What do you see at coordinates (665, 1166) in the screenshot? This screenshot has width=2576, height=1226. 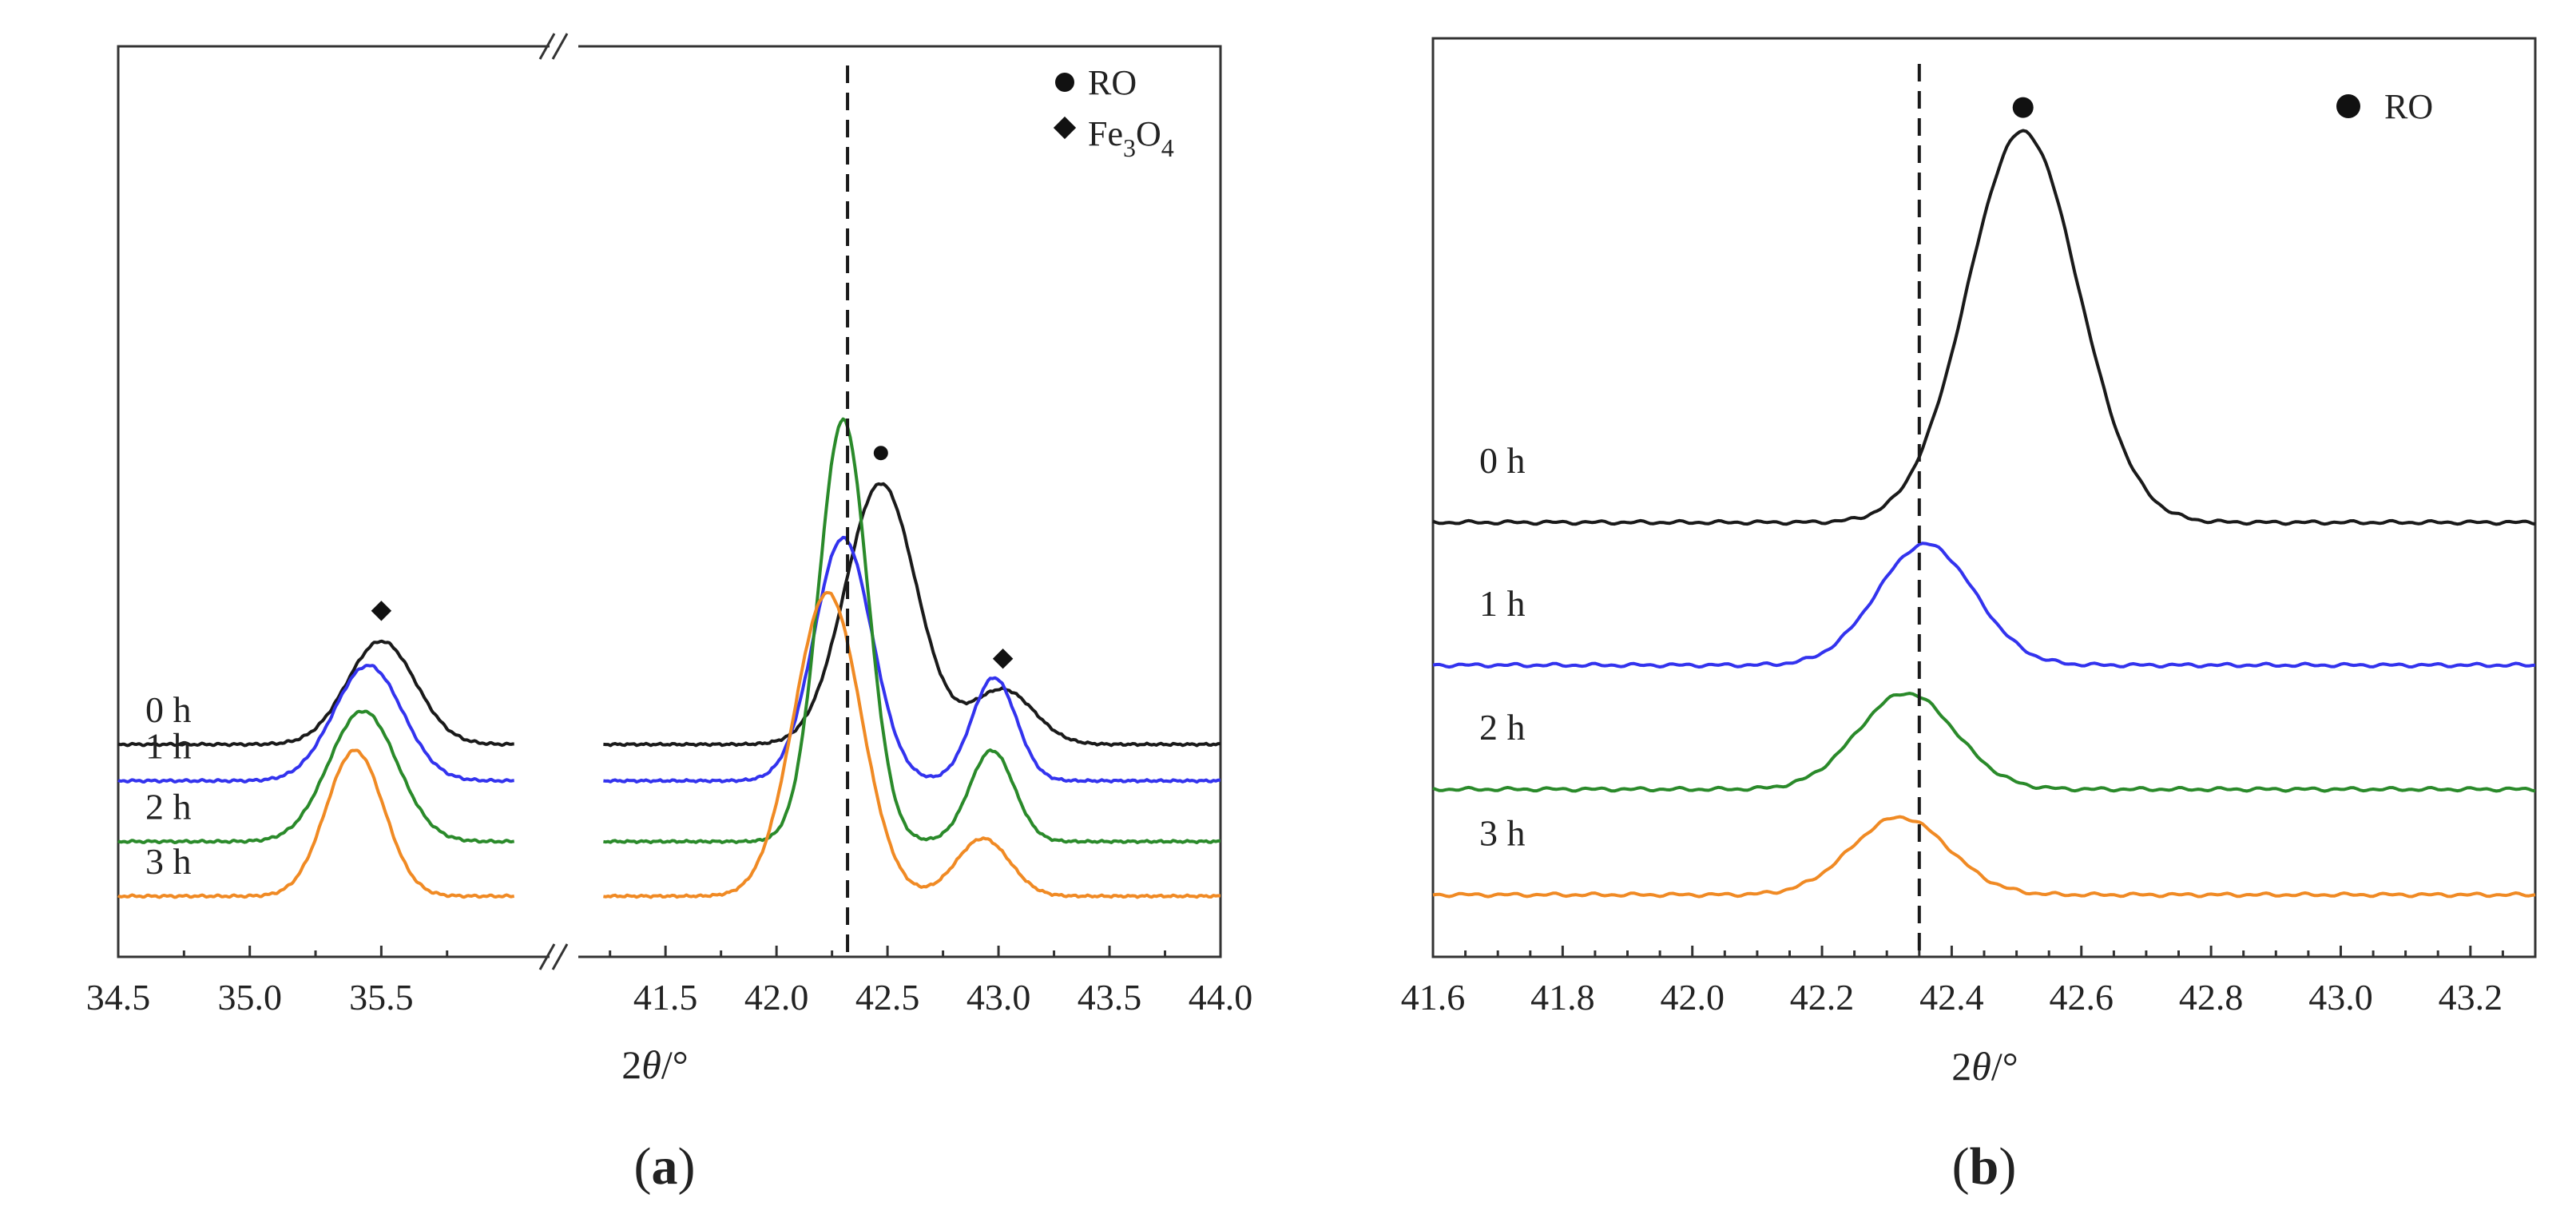 I see `panel-a-caption: (a)` at bounding box center [665, 1166].